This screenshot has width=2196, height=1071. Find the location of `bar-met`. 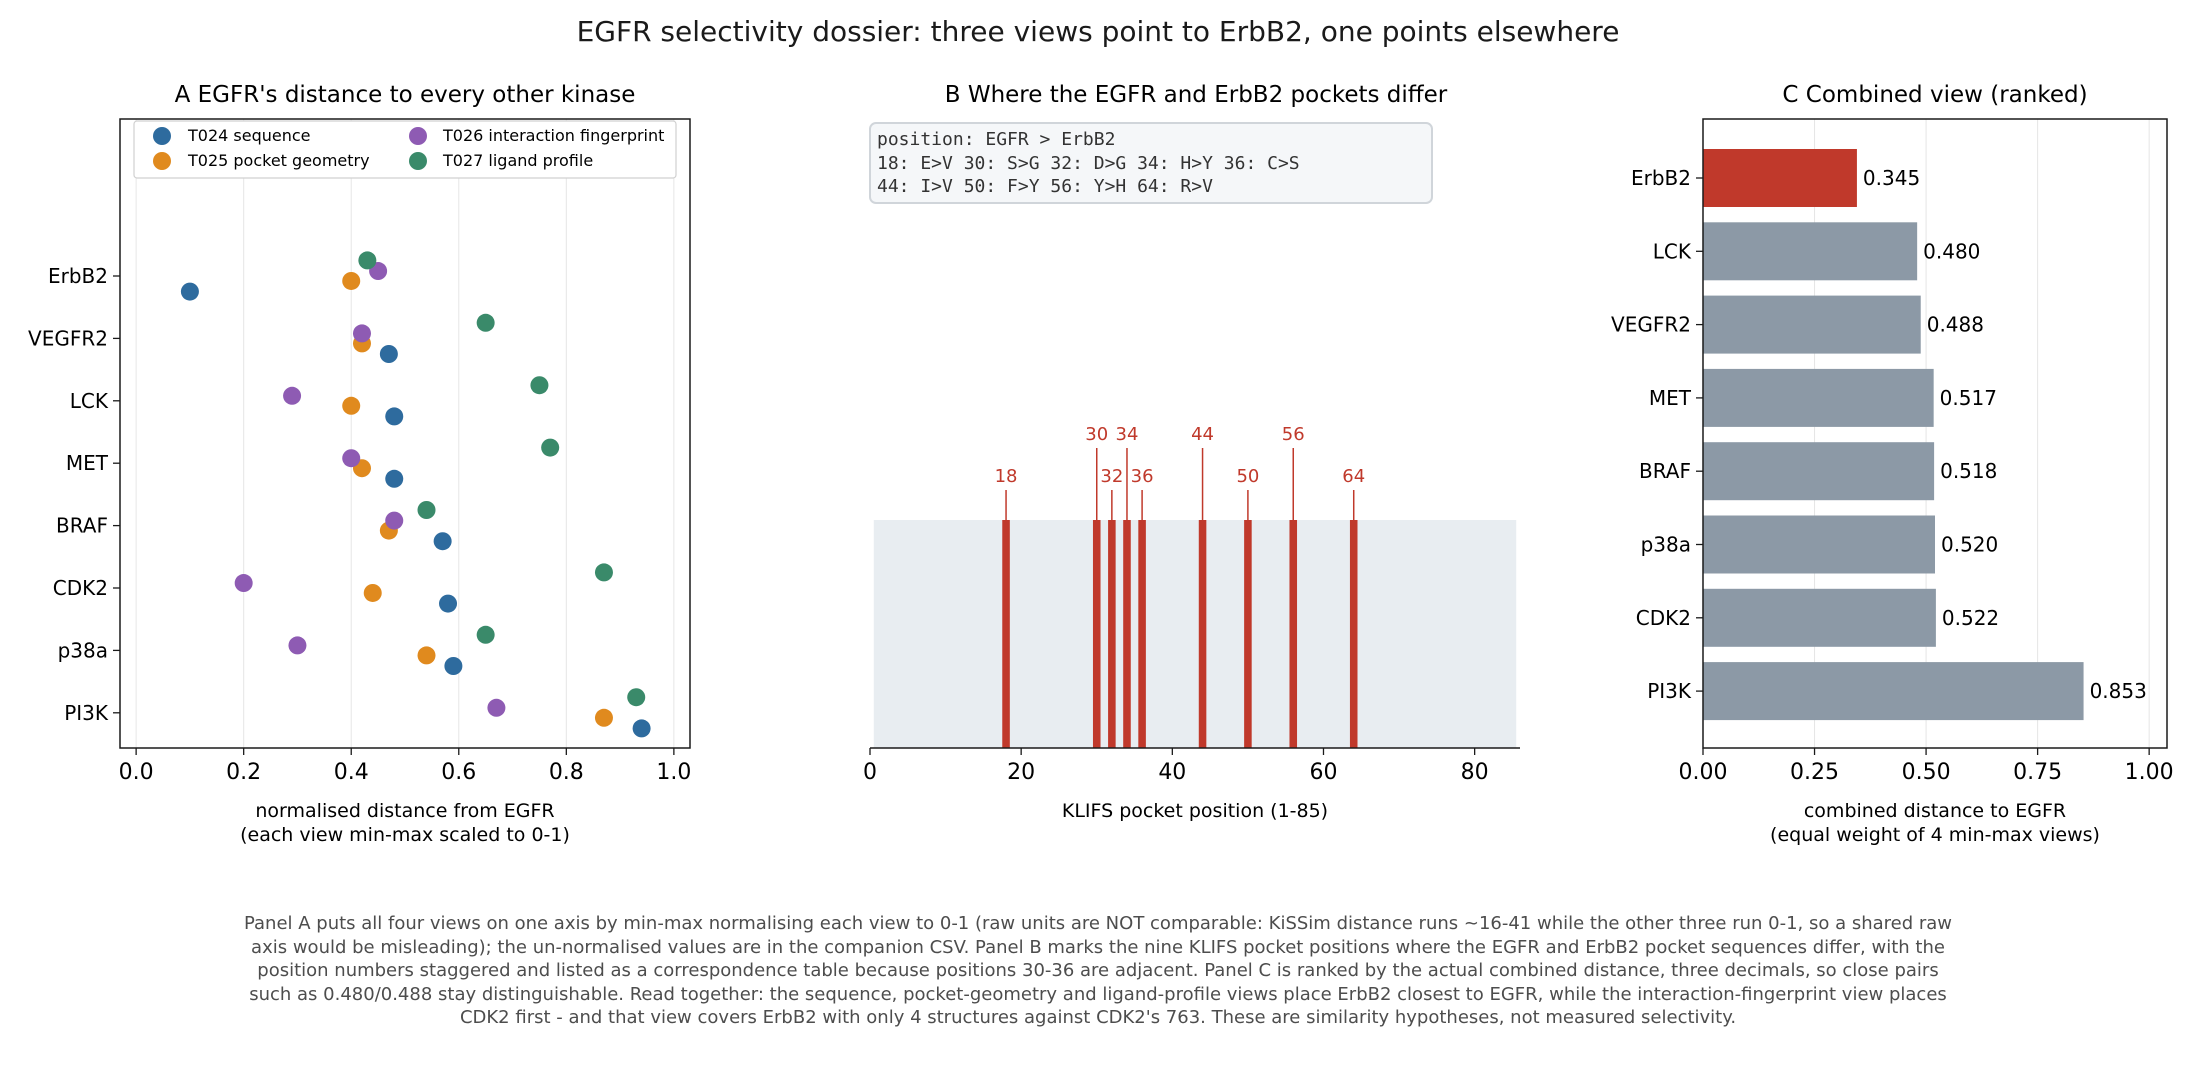

bar-met is located at coordinates (1818, 397).